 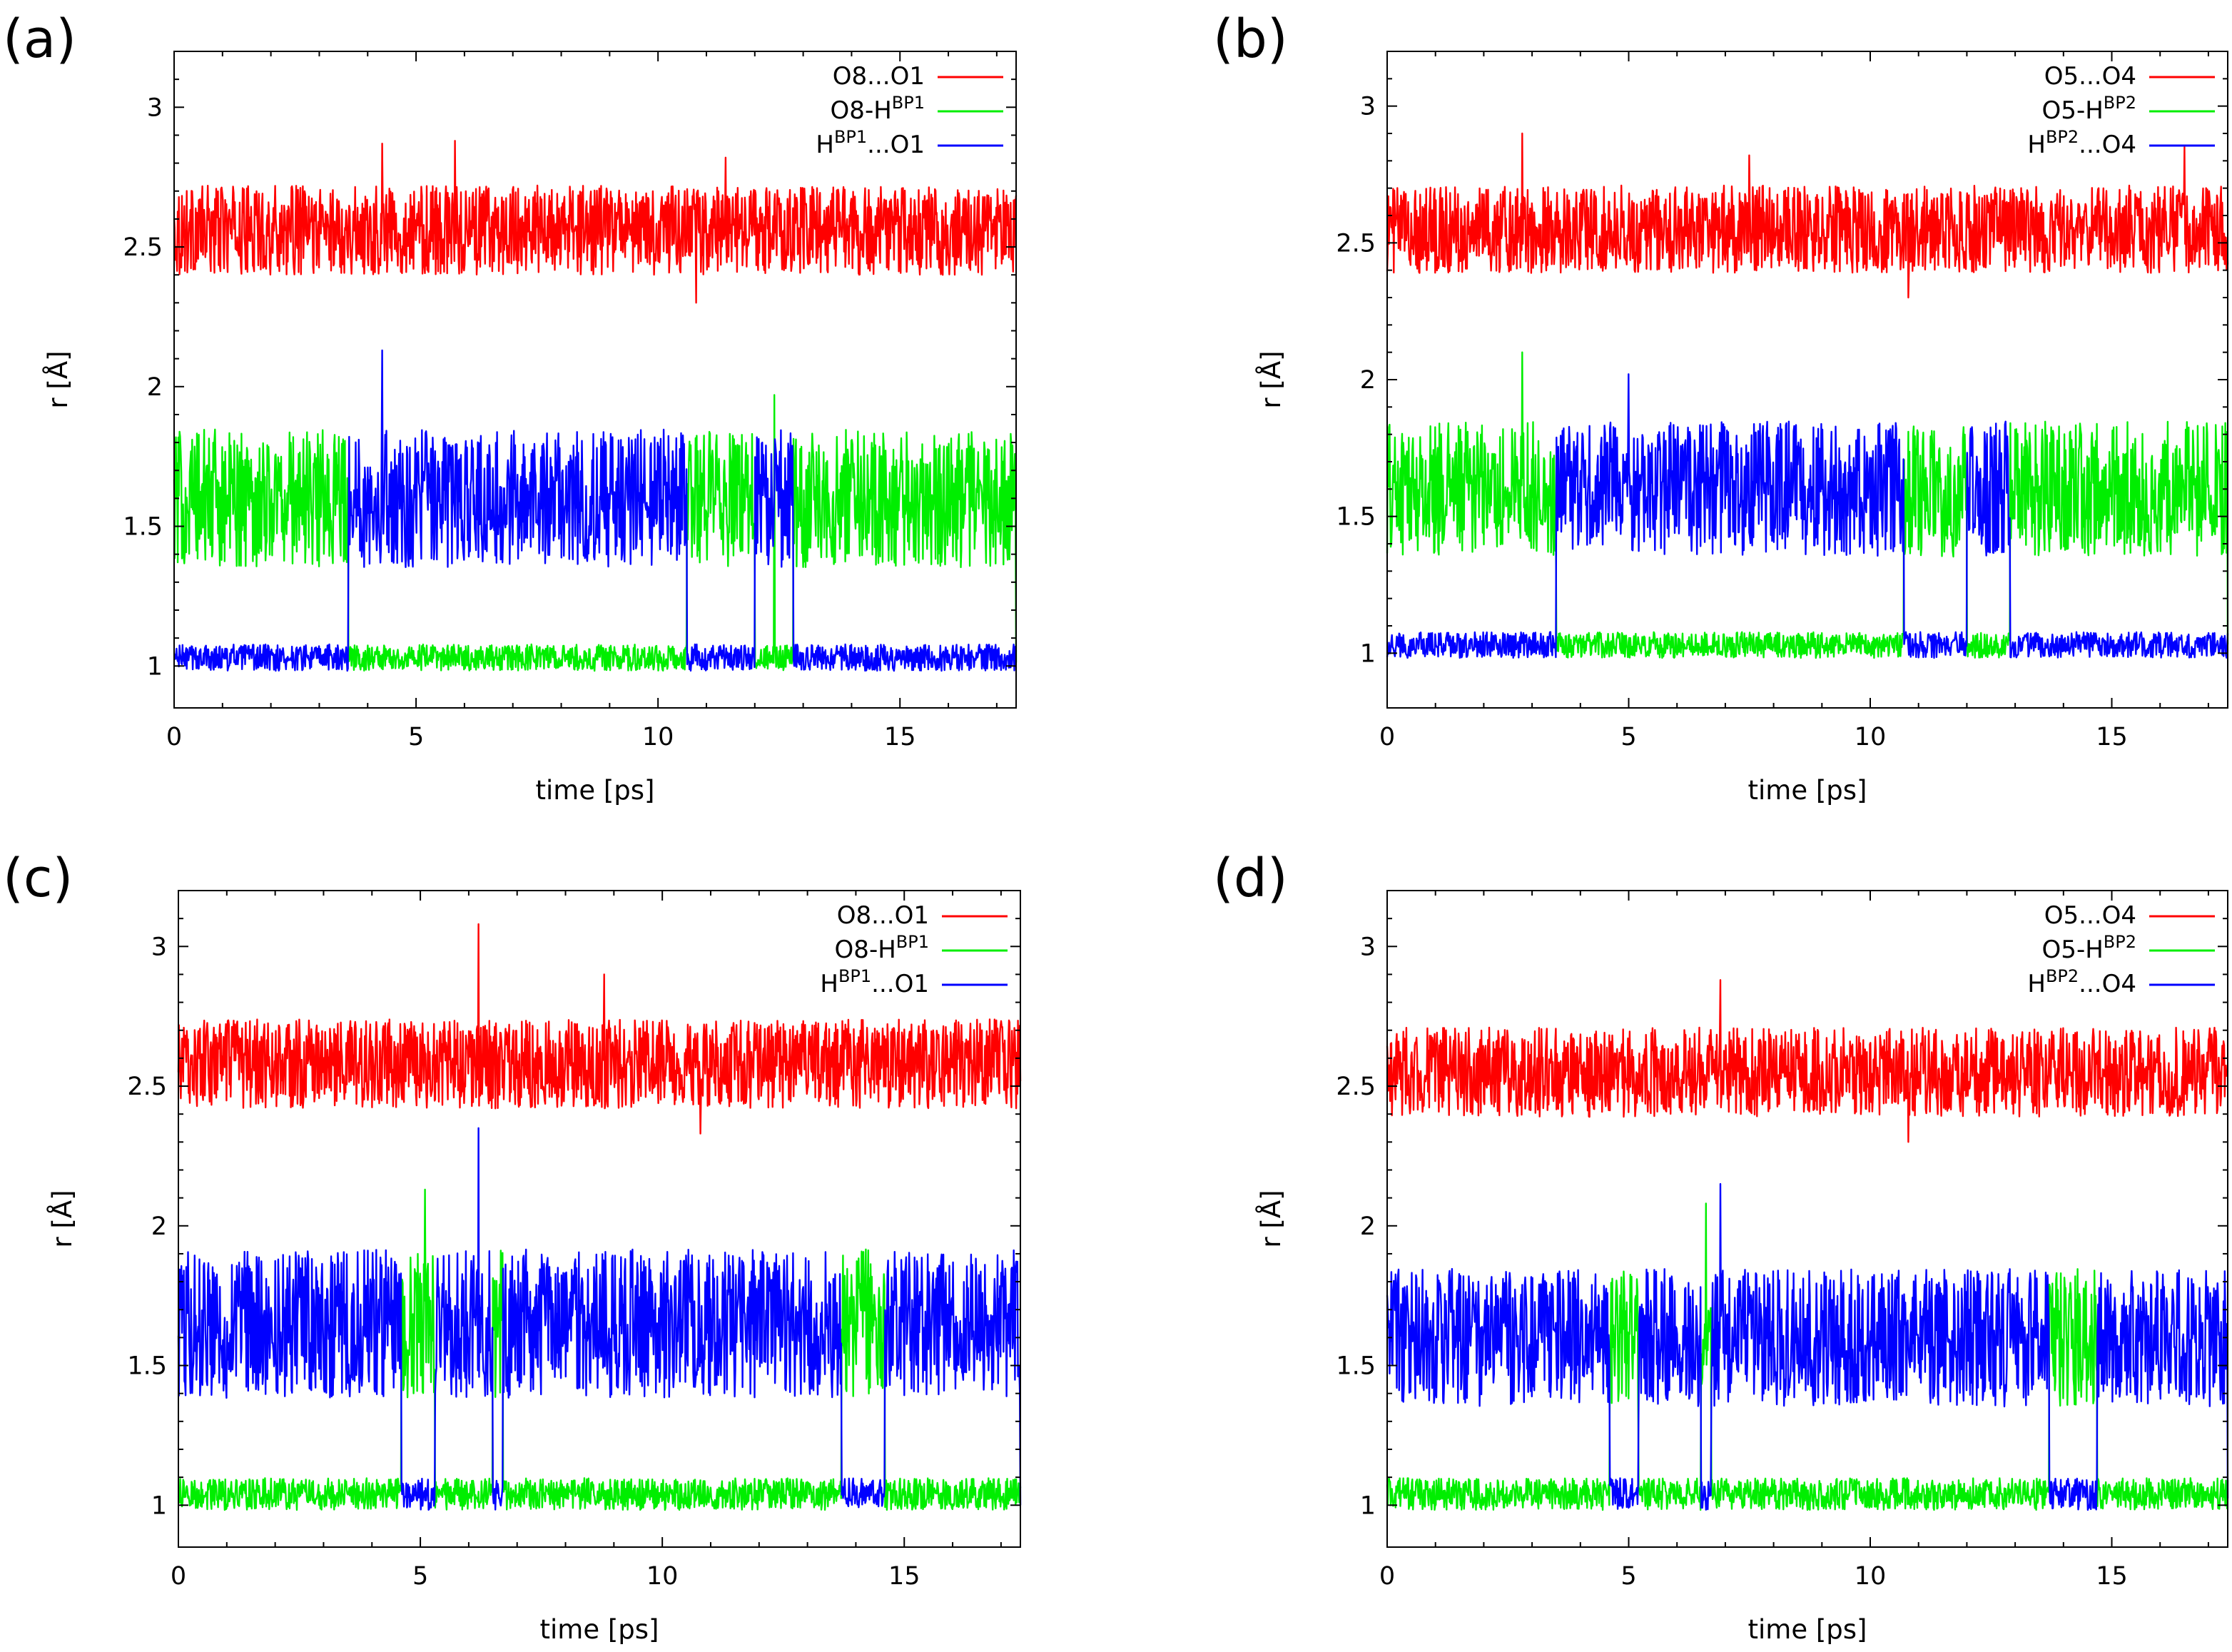 I want to click on legend-entry: O5...O4, so click(x=2090, y=76).